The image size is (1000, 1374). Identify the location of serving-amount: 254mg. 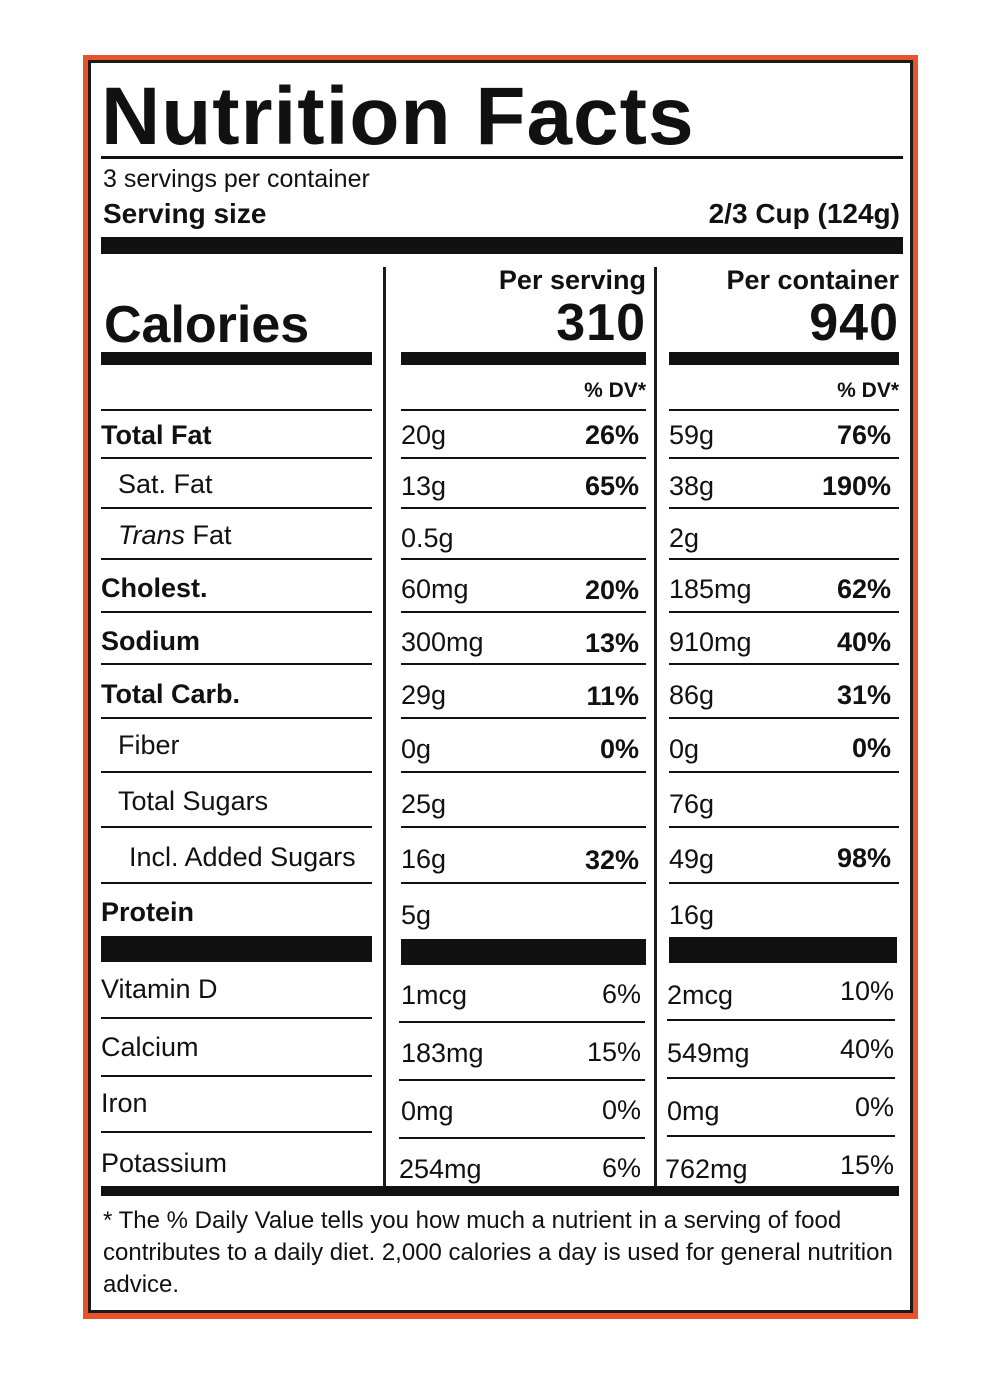
(440, 1169).